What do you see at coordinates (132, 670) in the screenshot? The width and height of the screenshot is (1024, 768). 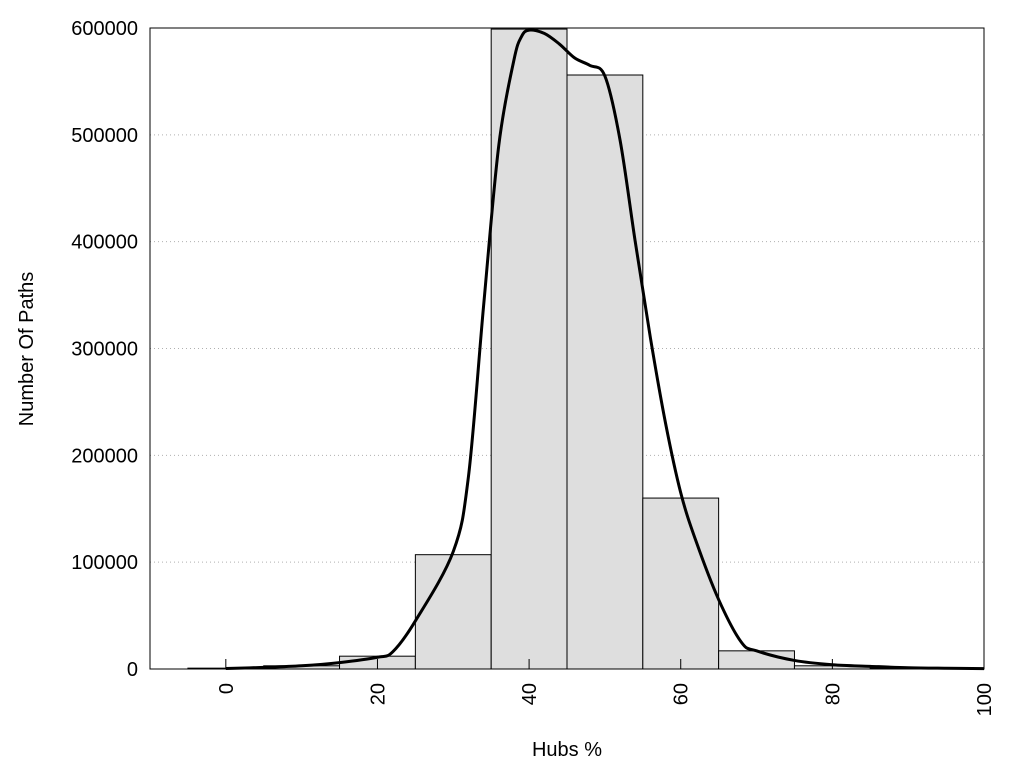 I see `y-tick-label: 0` at bounding box center [132, 670].